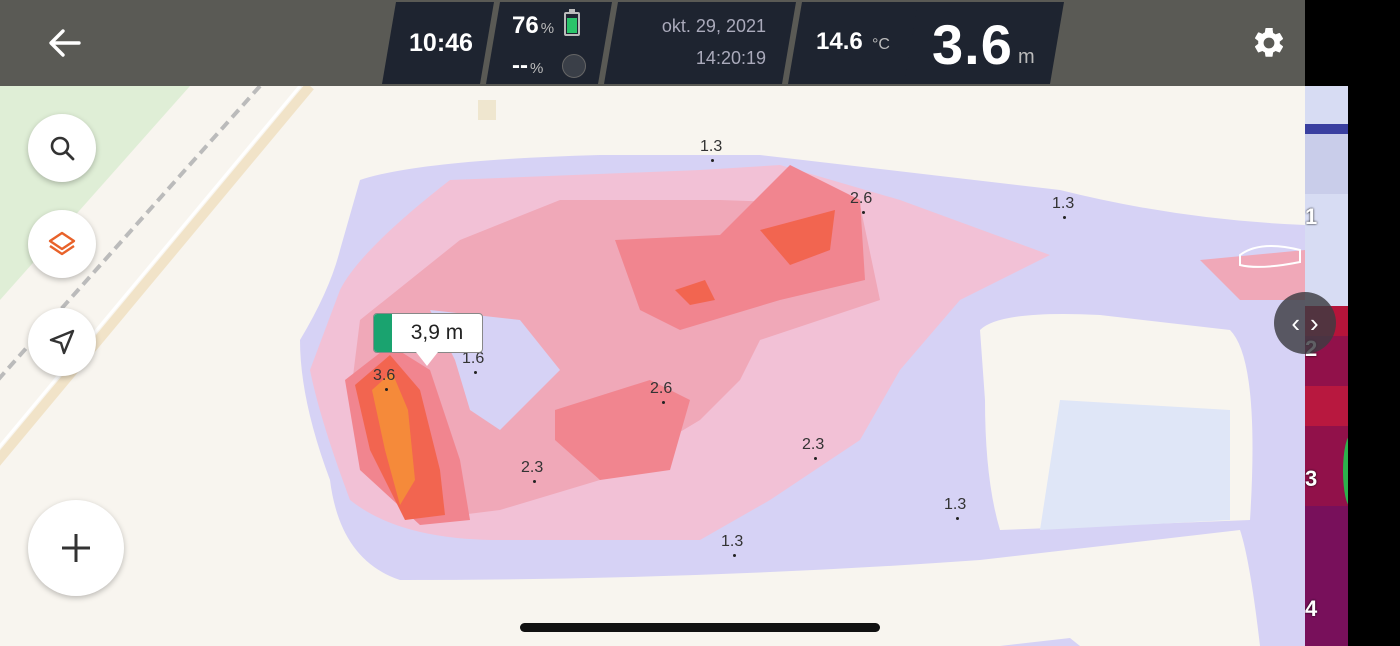  I want to click on railway, so click(131, 233).